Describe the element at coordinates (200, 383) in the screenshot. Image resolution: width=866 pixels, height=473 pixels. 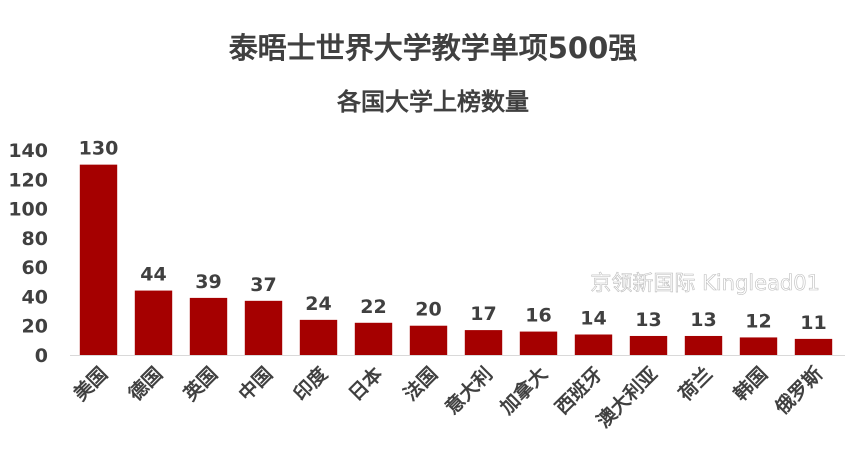
I see `x-tick-label: 英国` at that location.